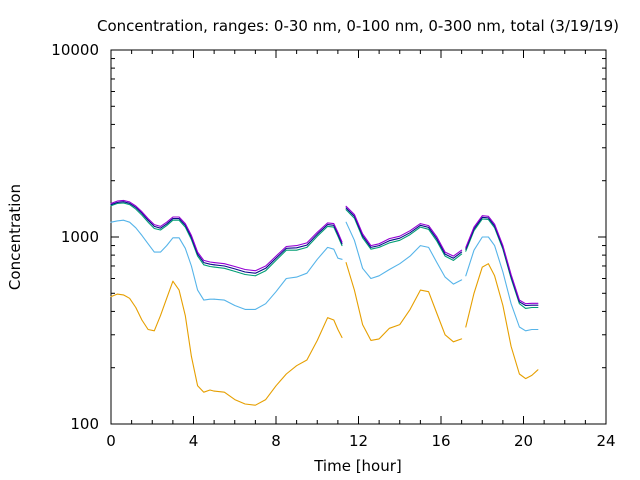 The width and height of the screenshot is (640, 480). Describe the element at coordinates (111, 441) in the screenshot. I see `x-tick-label: 0` at that location.